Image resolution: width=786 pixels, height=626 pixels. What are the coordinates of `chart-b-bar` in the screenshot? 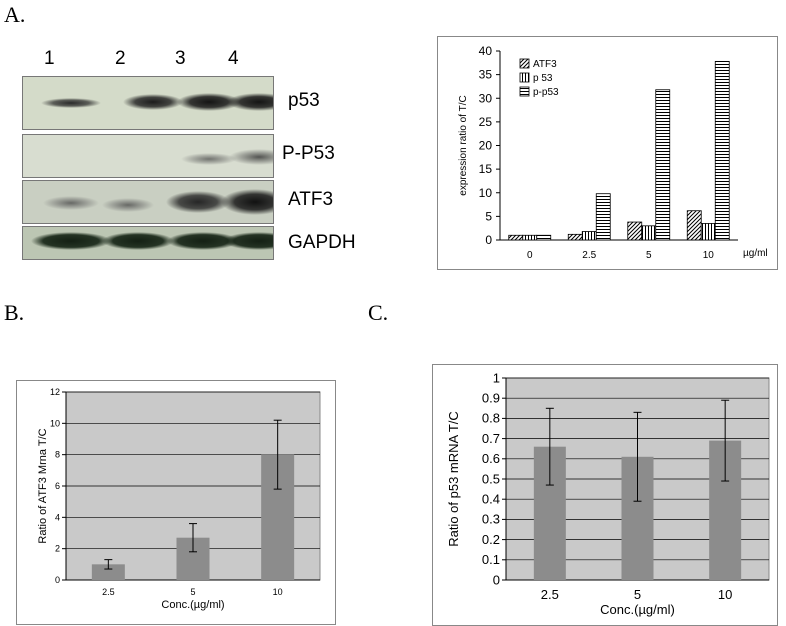 It's located at (108, 572).